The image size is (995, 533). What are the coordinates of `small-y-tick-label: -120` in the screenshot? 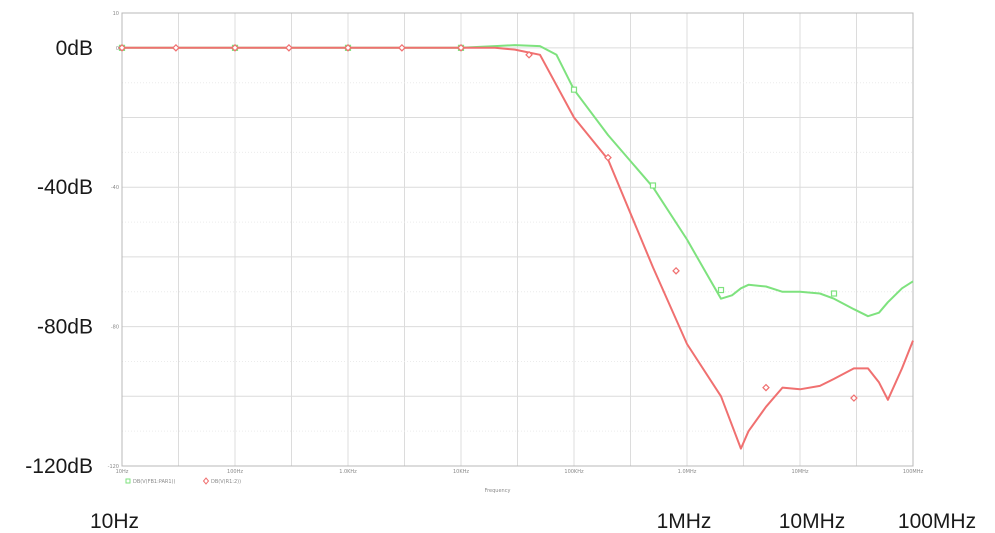 It's located at (113, 467).